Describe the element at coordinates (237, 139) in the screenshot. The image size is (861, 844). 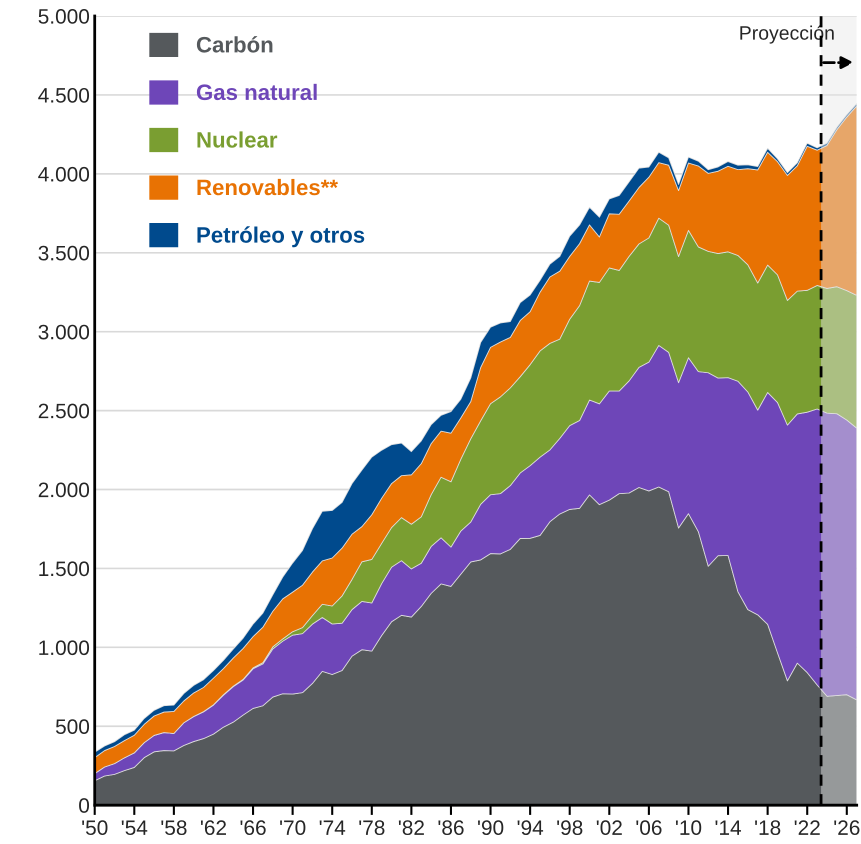
I see `legend-label: Nuclear` at that location.